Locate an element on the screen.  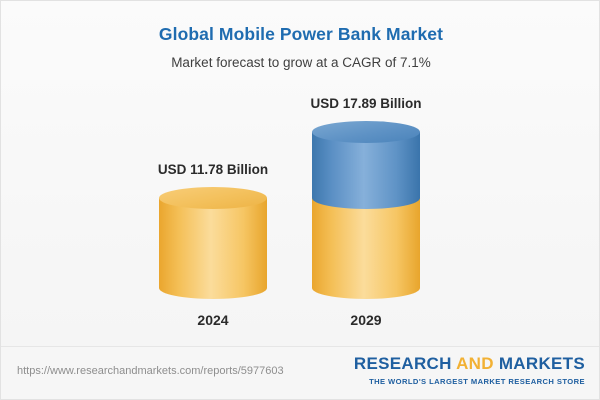
cylinder-2029-graphic is located at coordinates (366, 210).